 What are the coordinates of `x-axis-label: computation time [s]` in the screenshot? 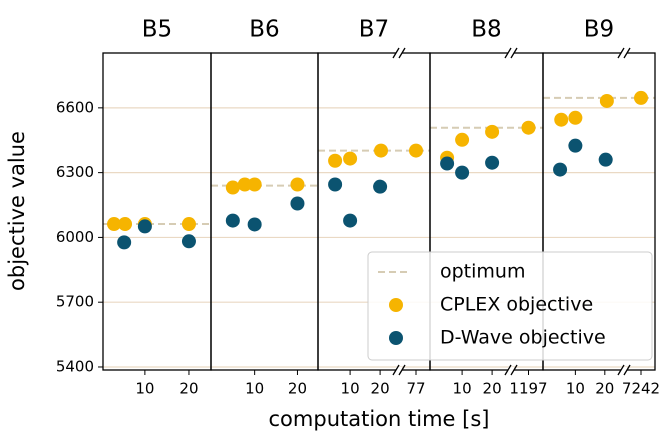 It's located at (379, 419).